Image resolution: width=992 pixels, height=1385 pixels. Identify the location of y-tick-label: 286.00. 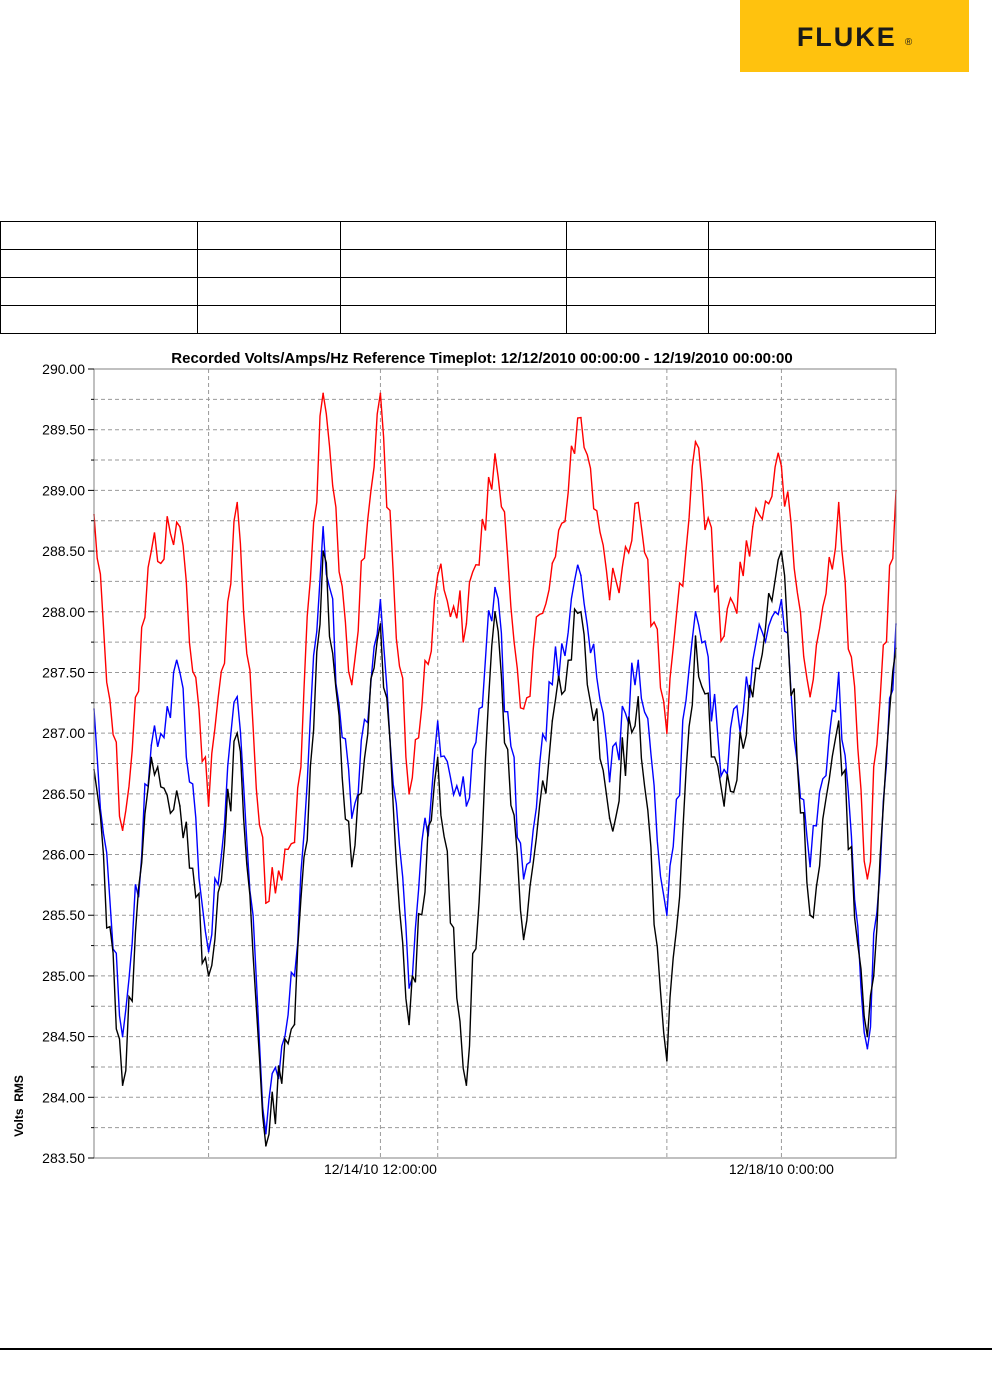
(63, 855).